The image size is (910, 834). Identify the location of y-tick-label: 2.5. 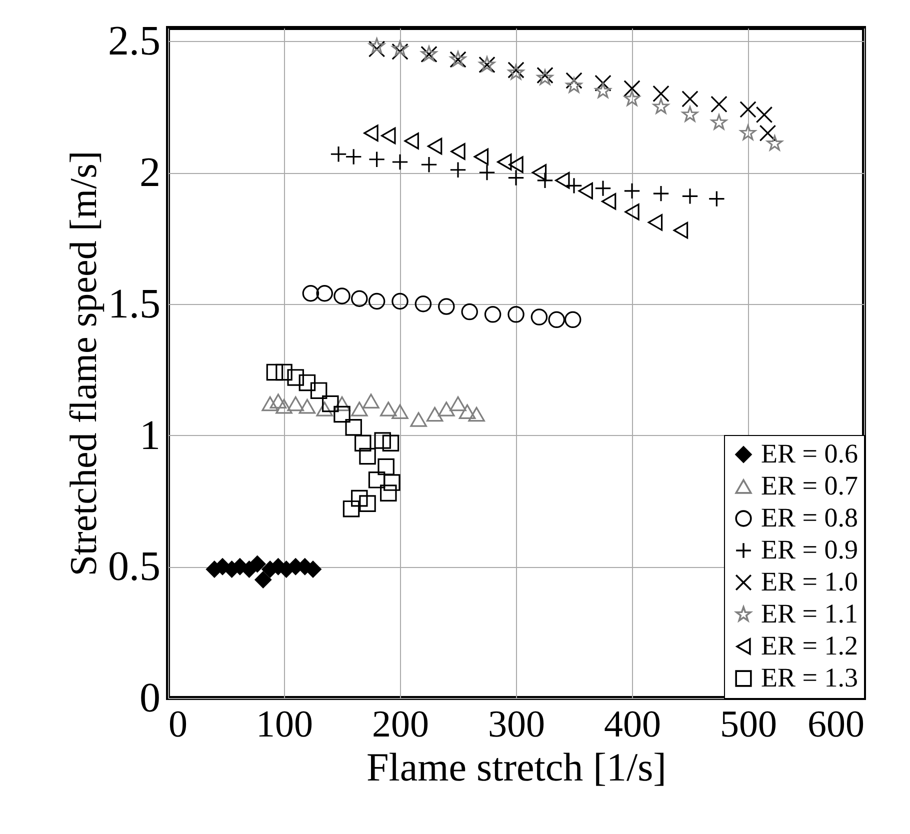
(134, 41).